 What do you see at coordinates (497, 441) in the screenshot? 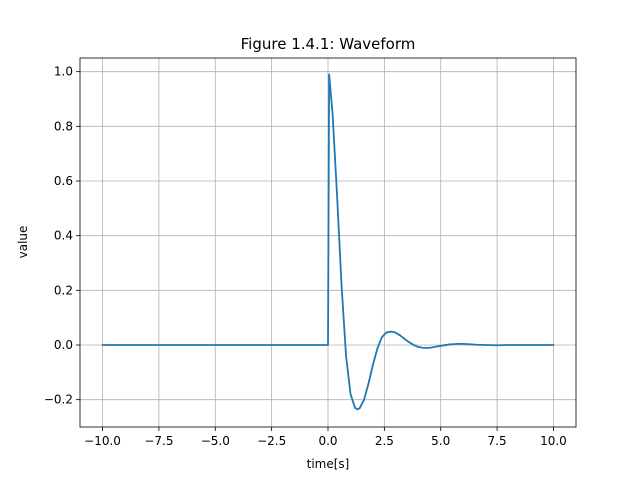
I see `x-tick-label: 7.5` at bounding box center [497, 441].